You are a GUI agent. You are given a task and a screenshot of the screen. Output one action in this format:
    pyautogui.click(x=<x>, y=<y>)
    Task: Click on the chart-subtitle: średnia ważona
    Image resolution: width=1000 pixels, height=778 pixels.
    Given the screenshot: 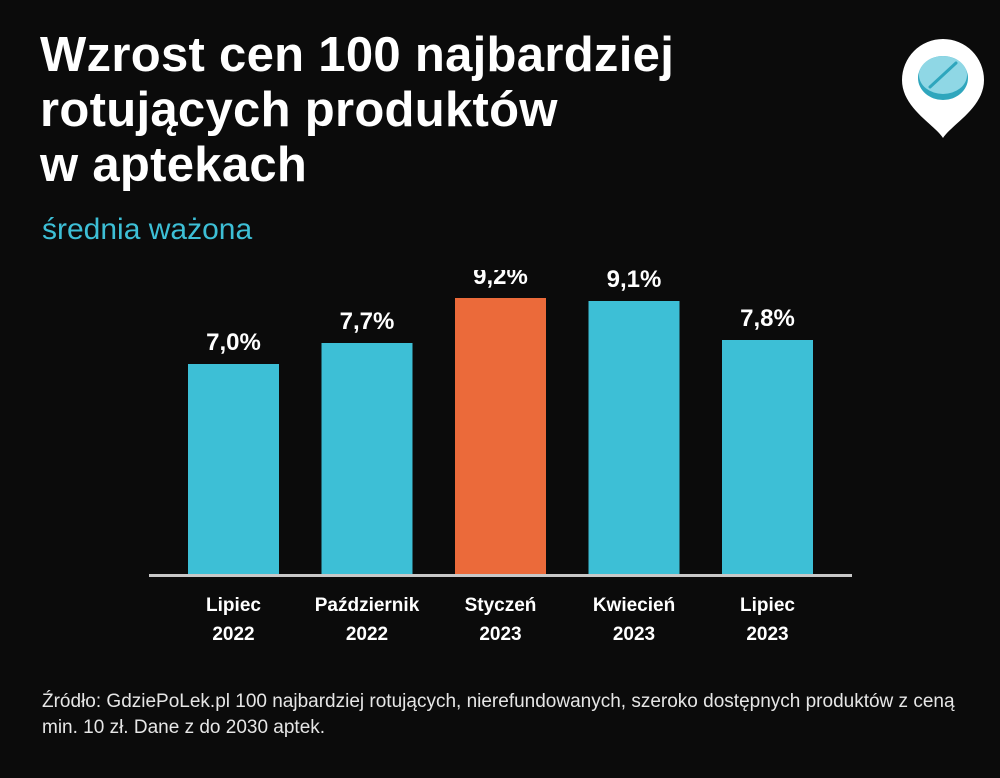 What is the action you would take?
    pyautogui.click(x=147, y=229)
    